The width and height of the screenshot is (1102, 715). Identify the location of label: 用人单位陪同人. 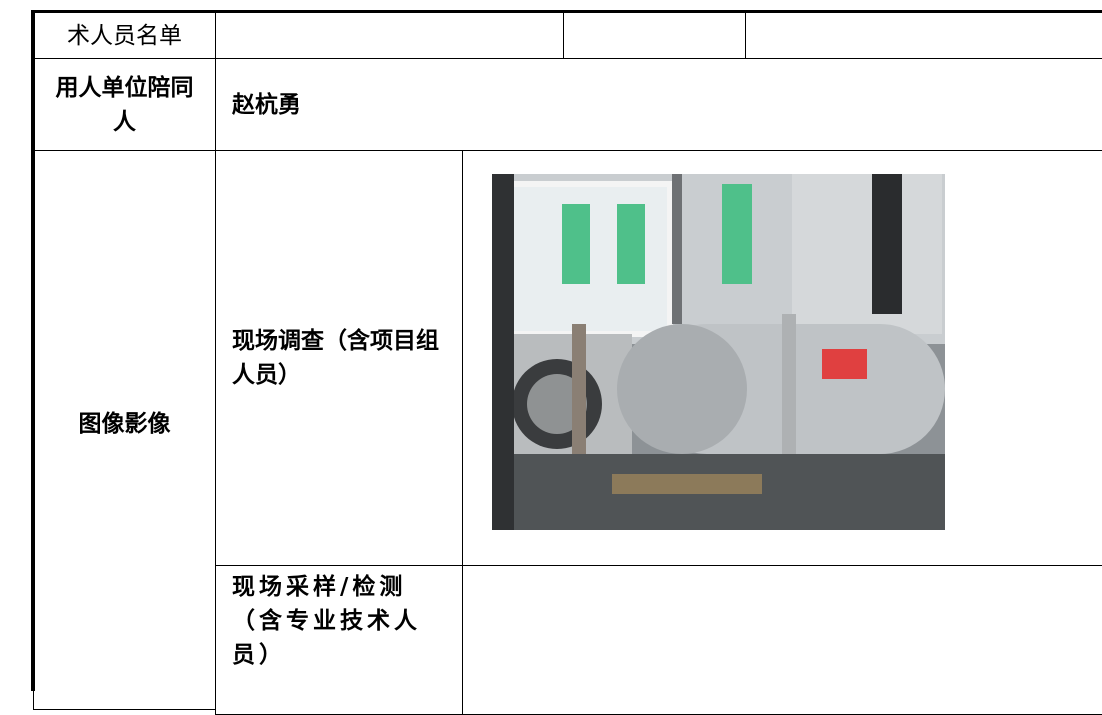
(124, 104).